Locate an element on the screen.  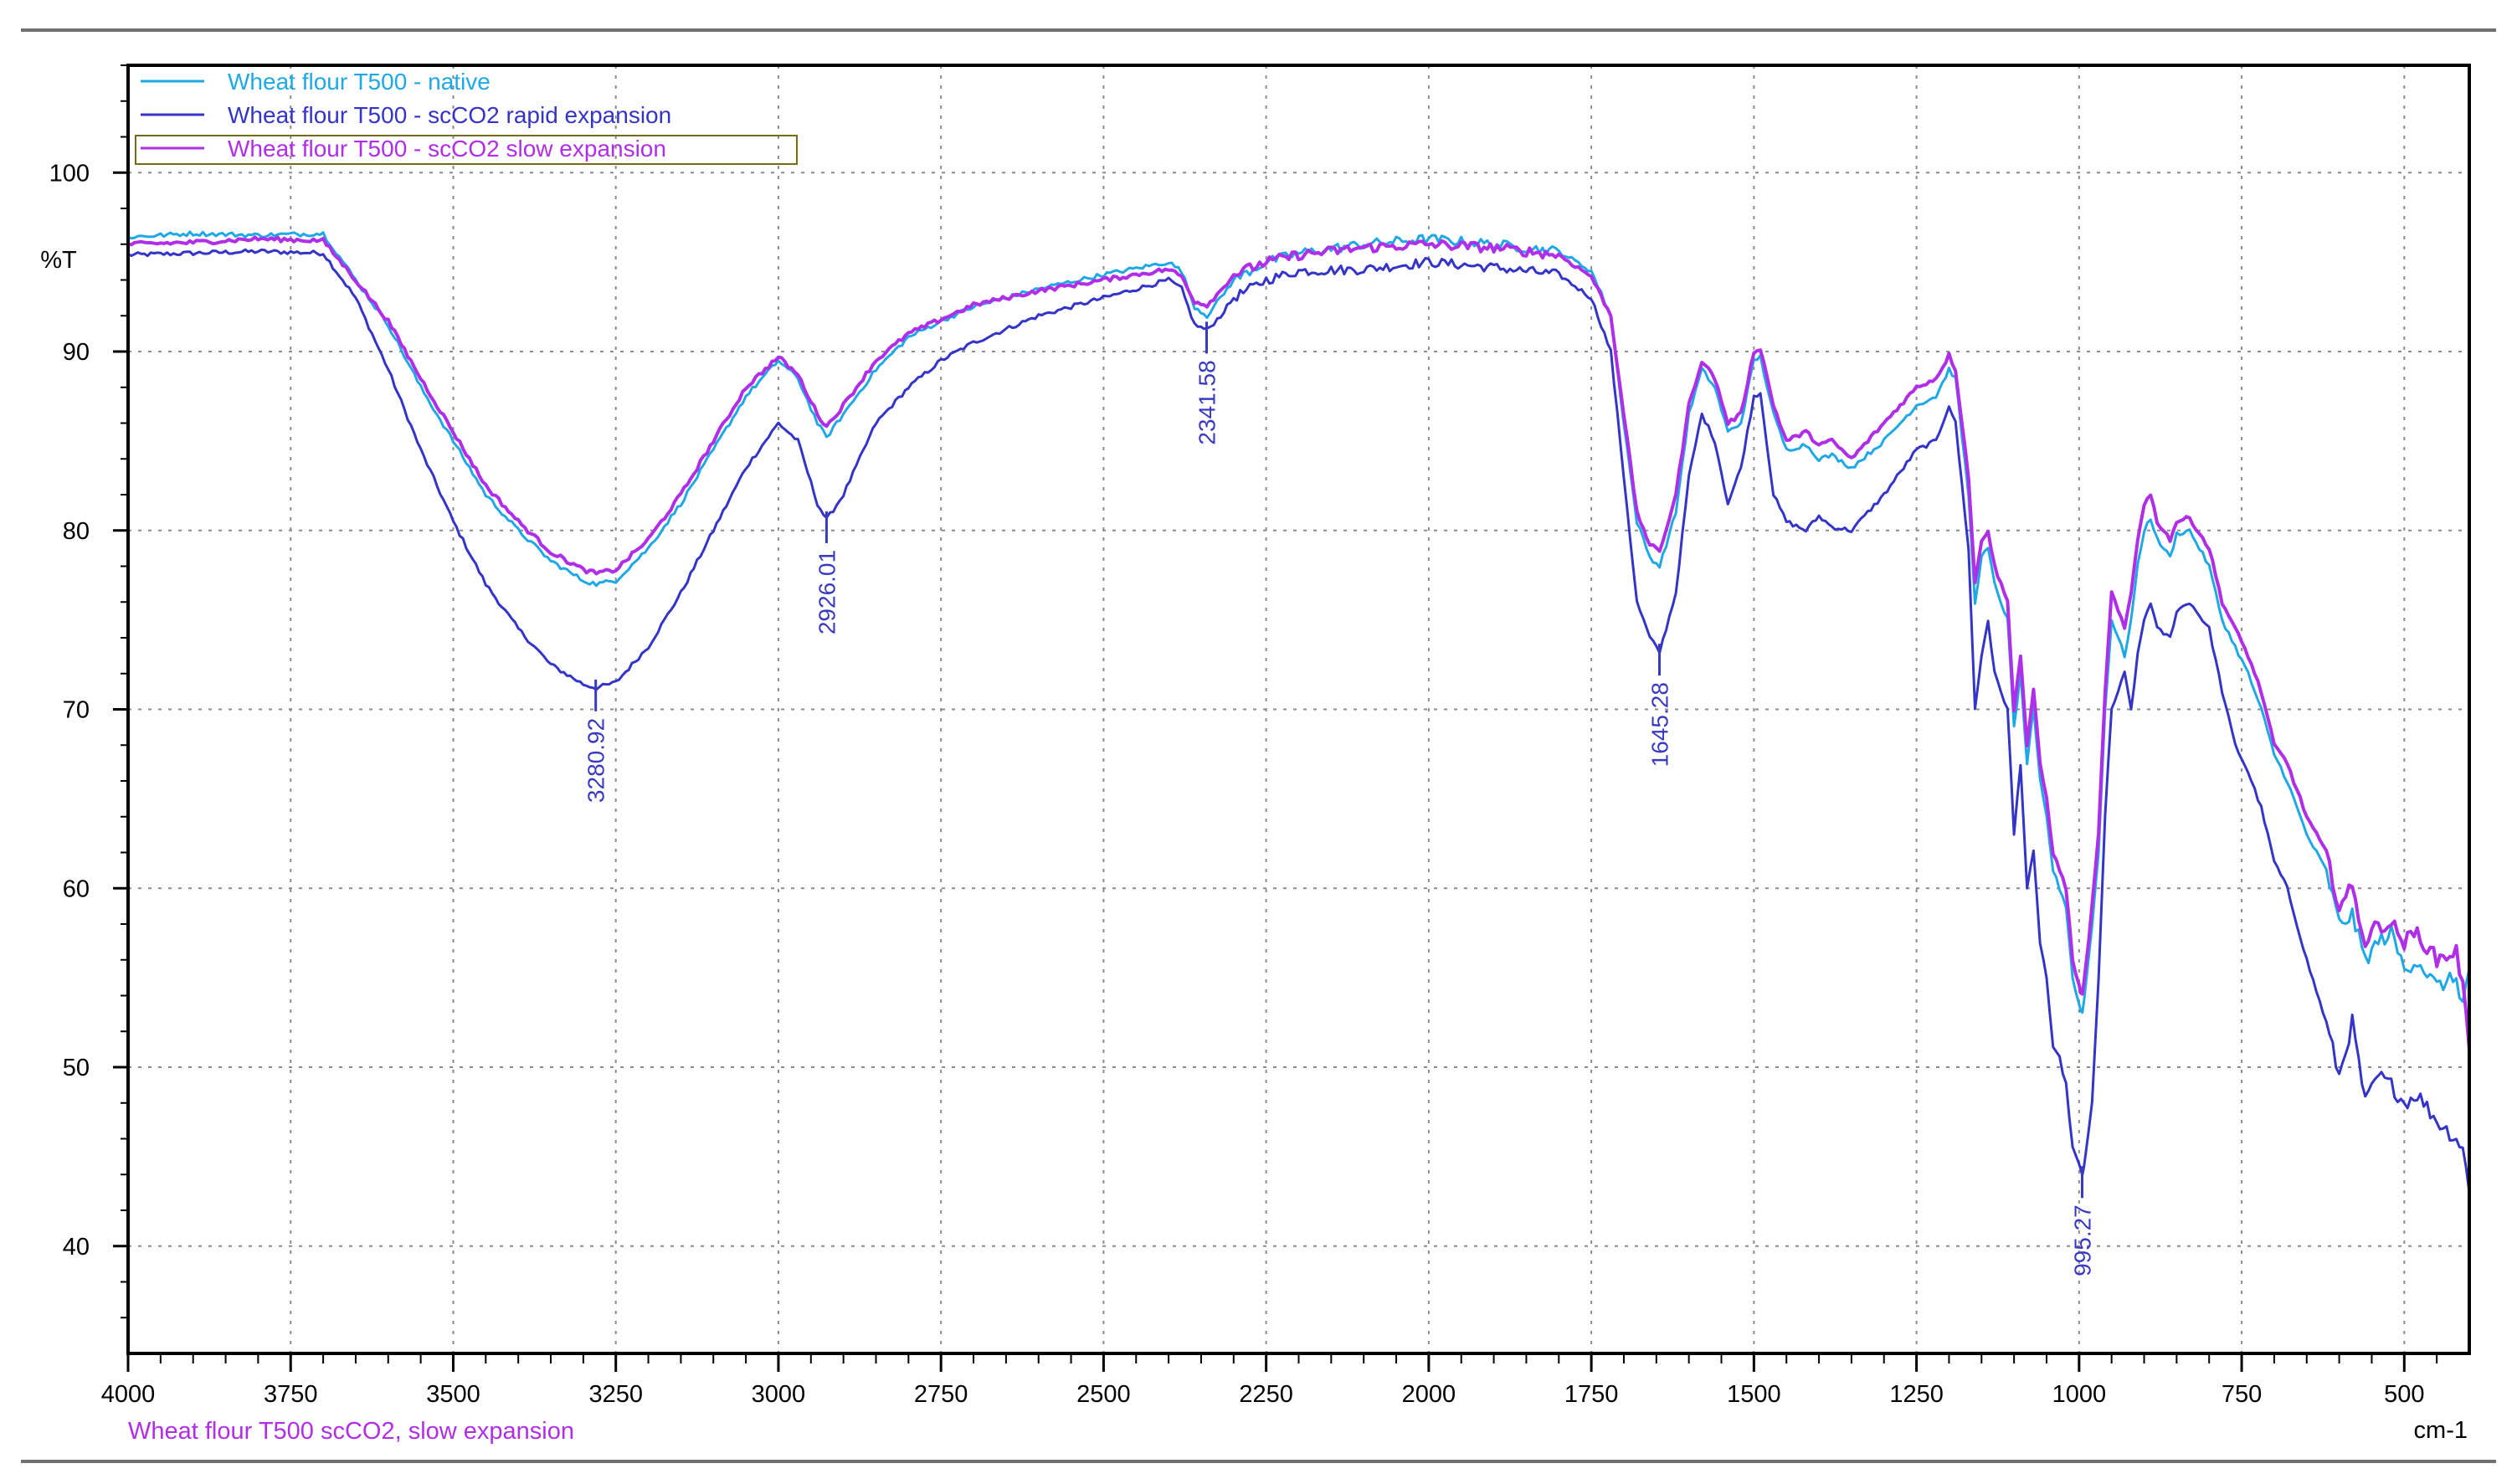
x-tick-label: 1750 is located at coordinates (1591, 1395).